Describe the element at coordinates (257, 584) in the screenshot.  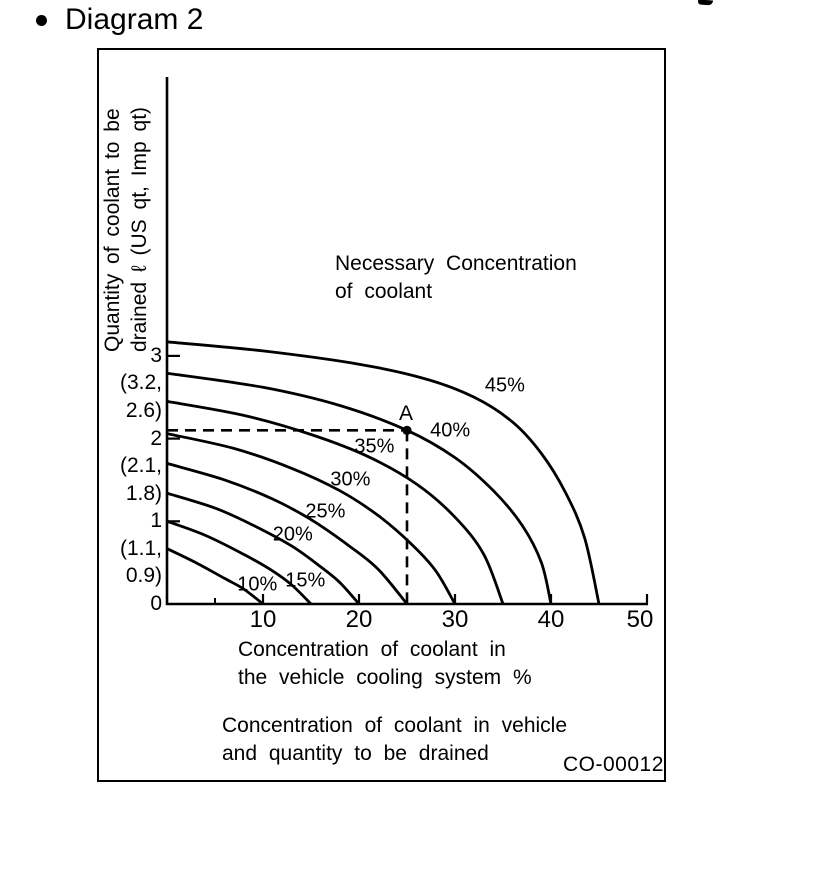
I see `curve-label-10%: 10%` at that location.